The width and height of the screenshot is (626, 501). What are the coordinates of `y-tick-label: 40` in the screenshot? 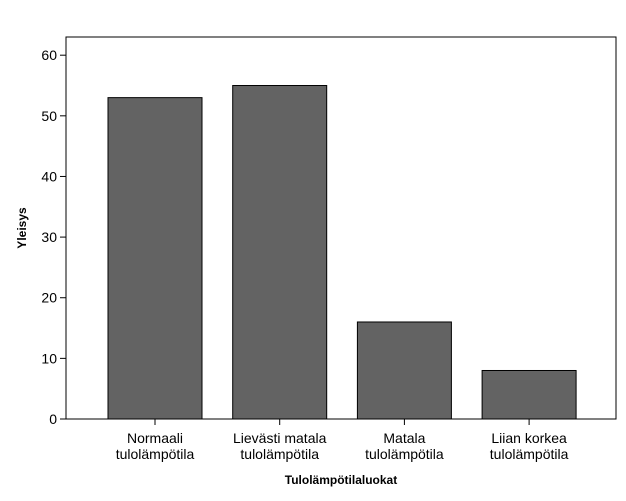 It's located at (49, 176).